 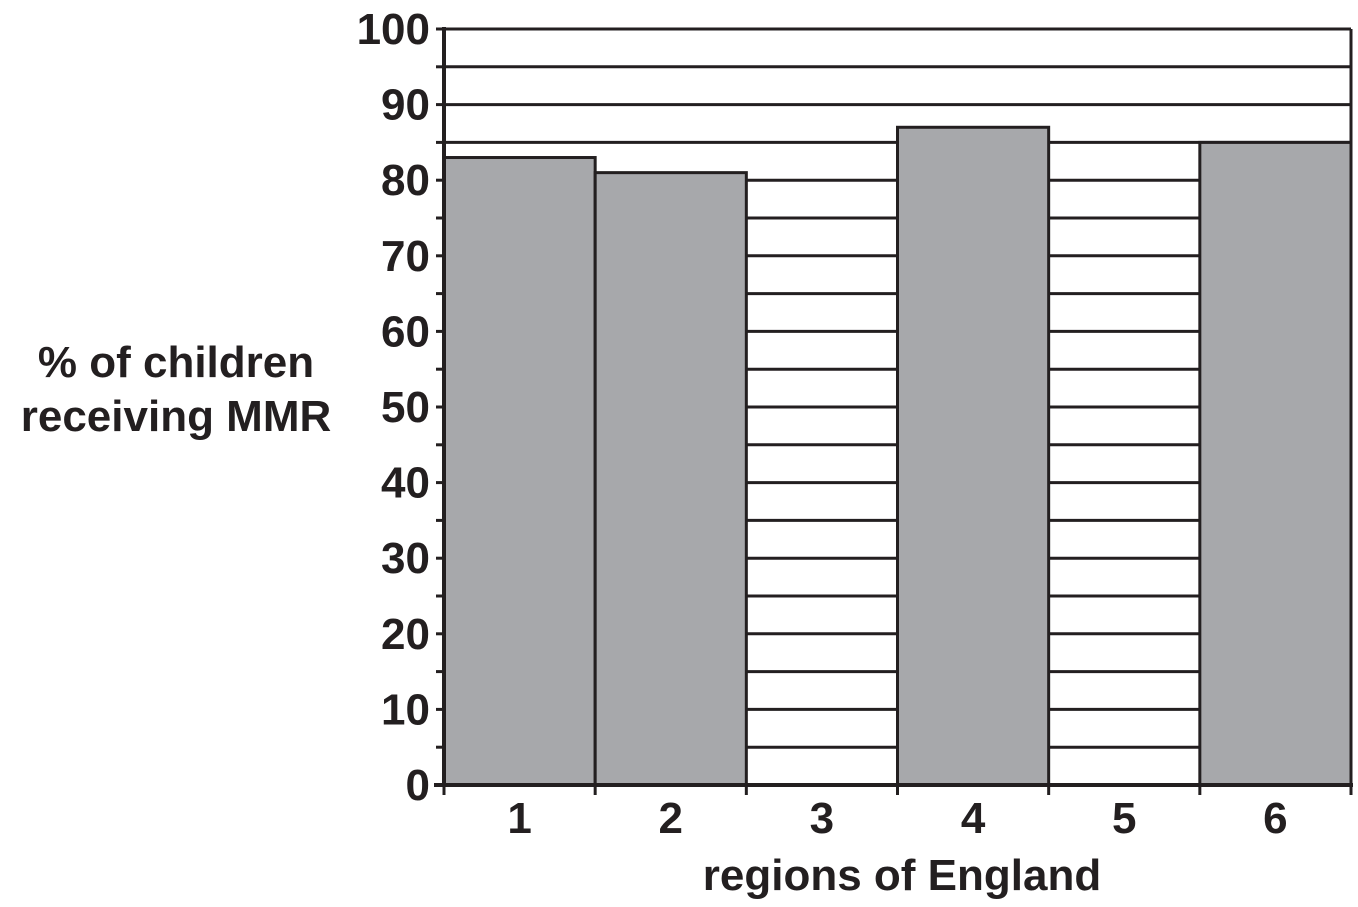 I want to click on x-tick-labels: 1 2 3 4 5 6, so click(x=897, y=818).